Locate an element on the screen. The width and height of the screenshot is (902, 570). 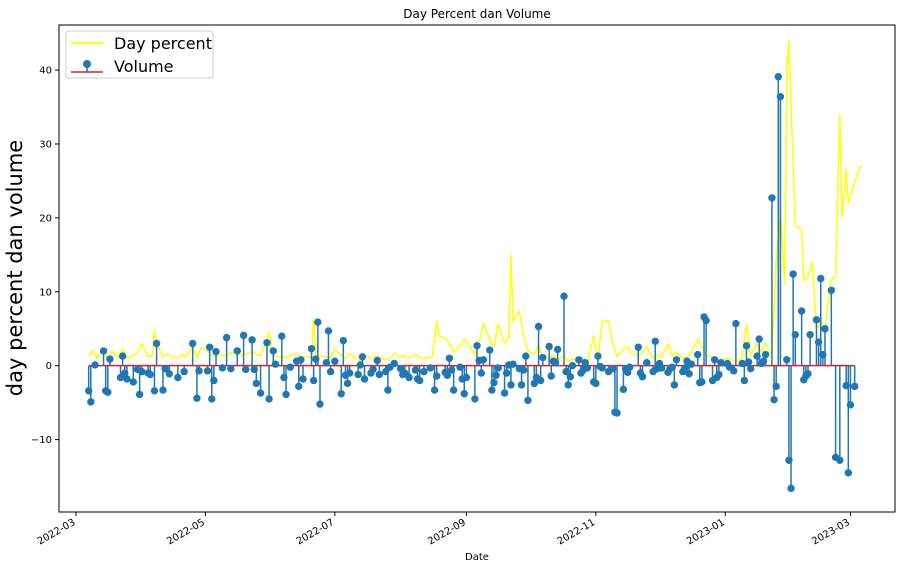
legend-label-day-percent: Day percent is located at coordinates (163, 43).